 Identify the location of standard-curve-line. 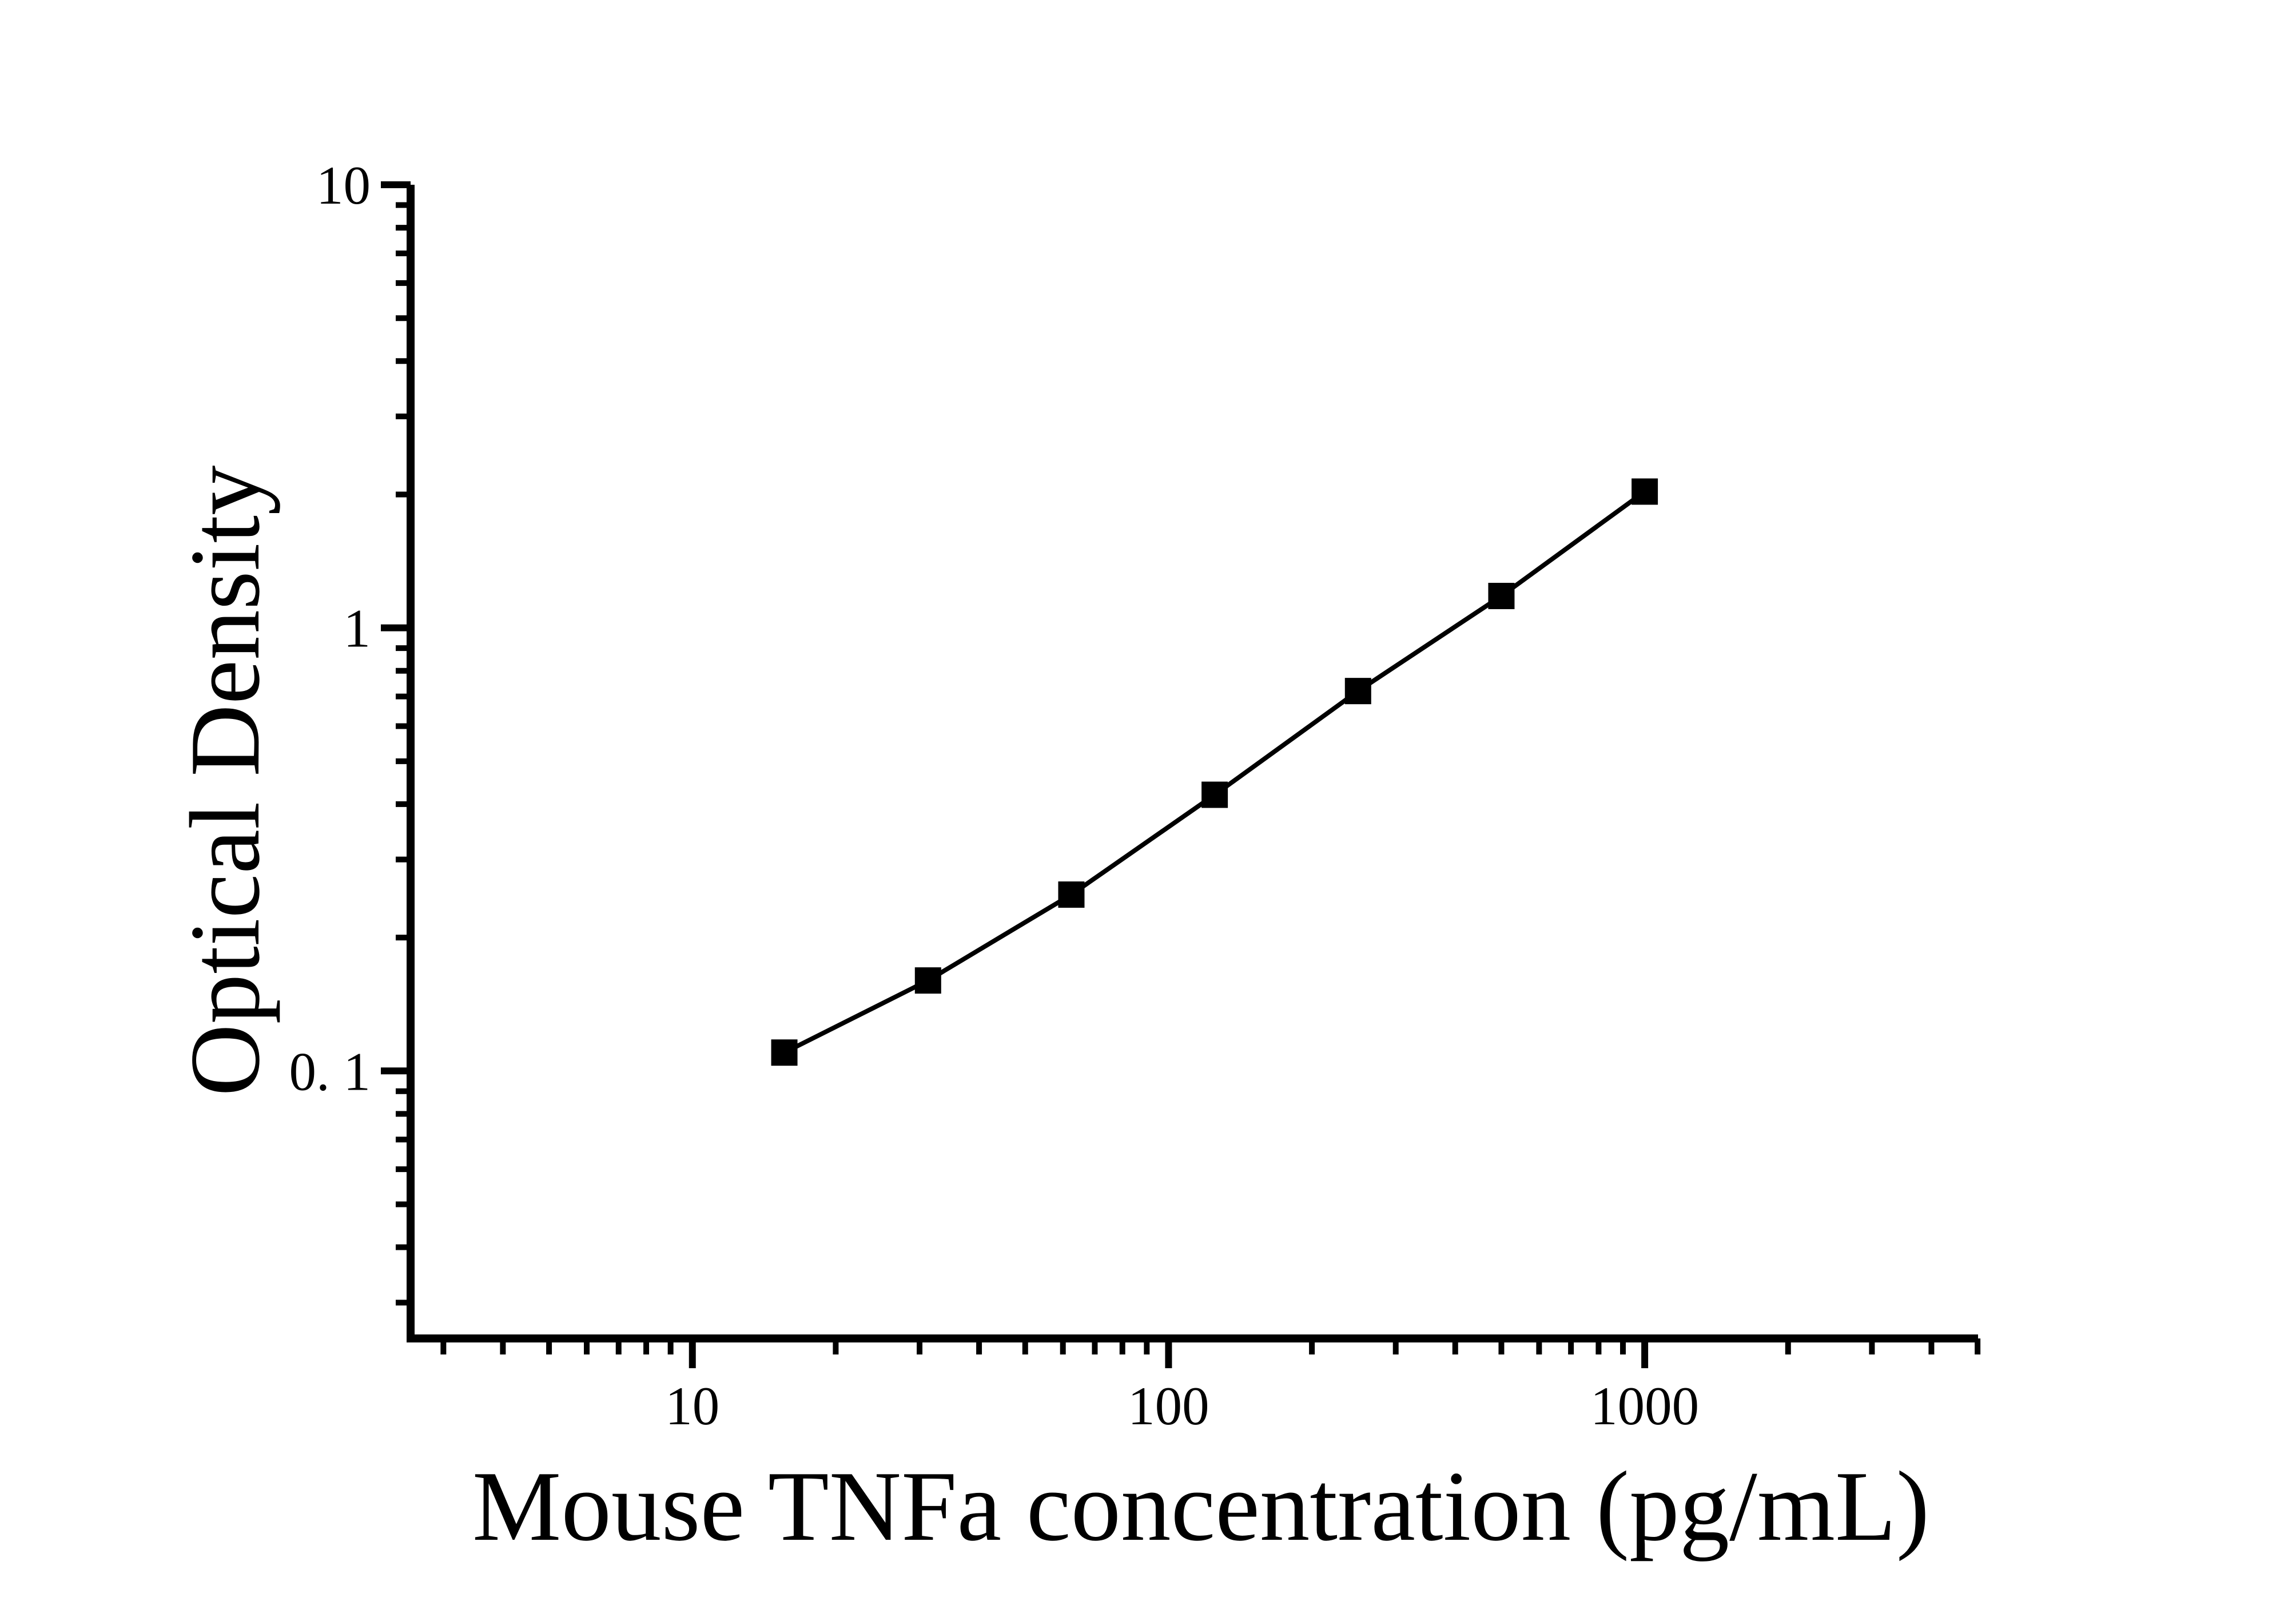
(1214, 772).